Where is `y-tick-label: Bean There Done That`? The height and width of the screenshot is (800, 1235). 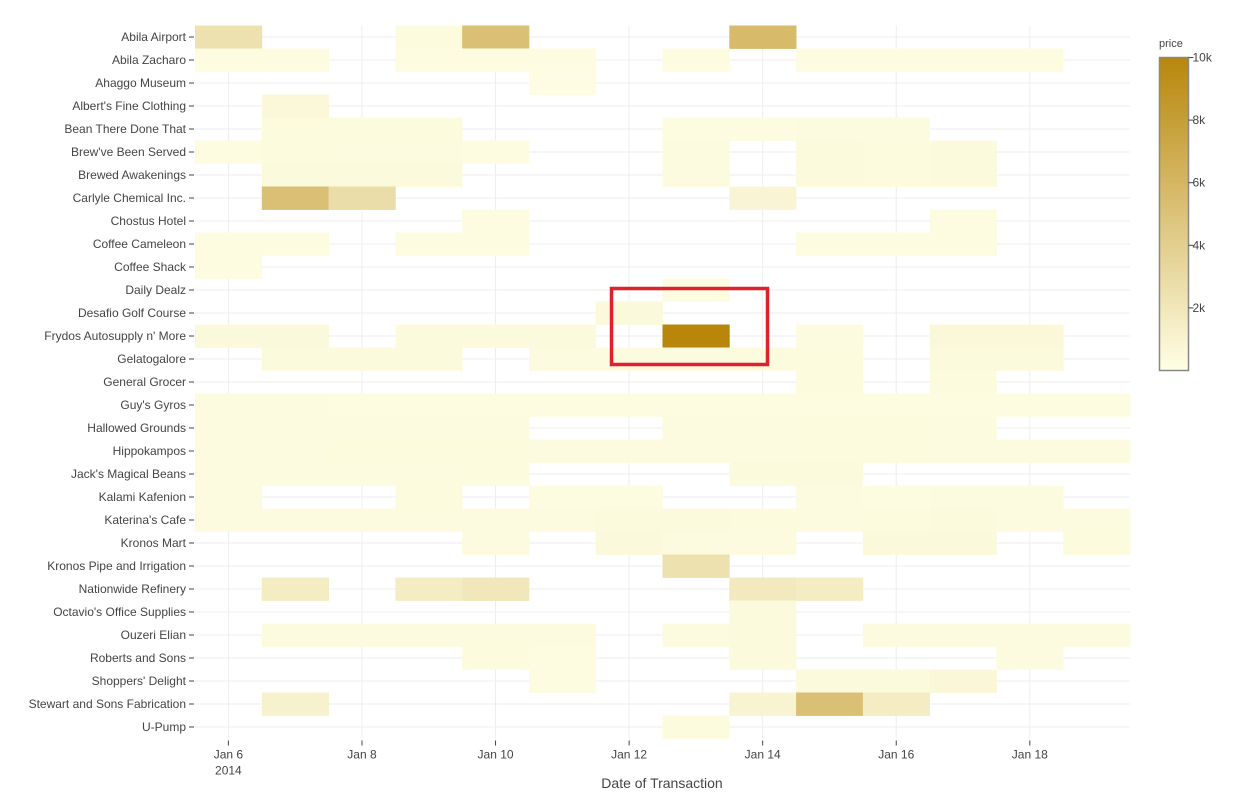
y-tick-label: Bean There Done That is located at coordinates (125, 129).